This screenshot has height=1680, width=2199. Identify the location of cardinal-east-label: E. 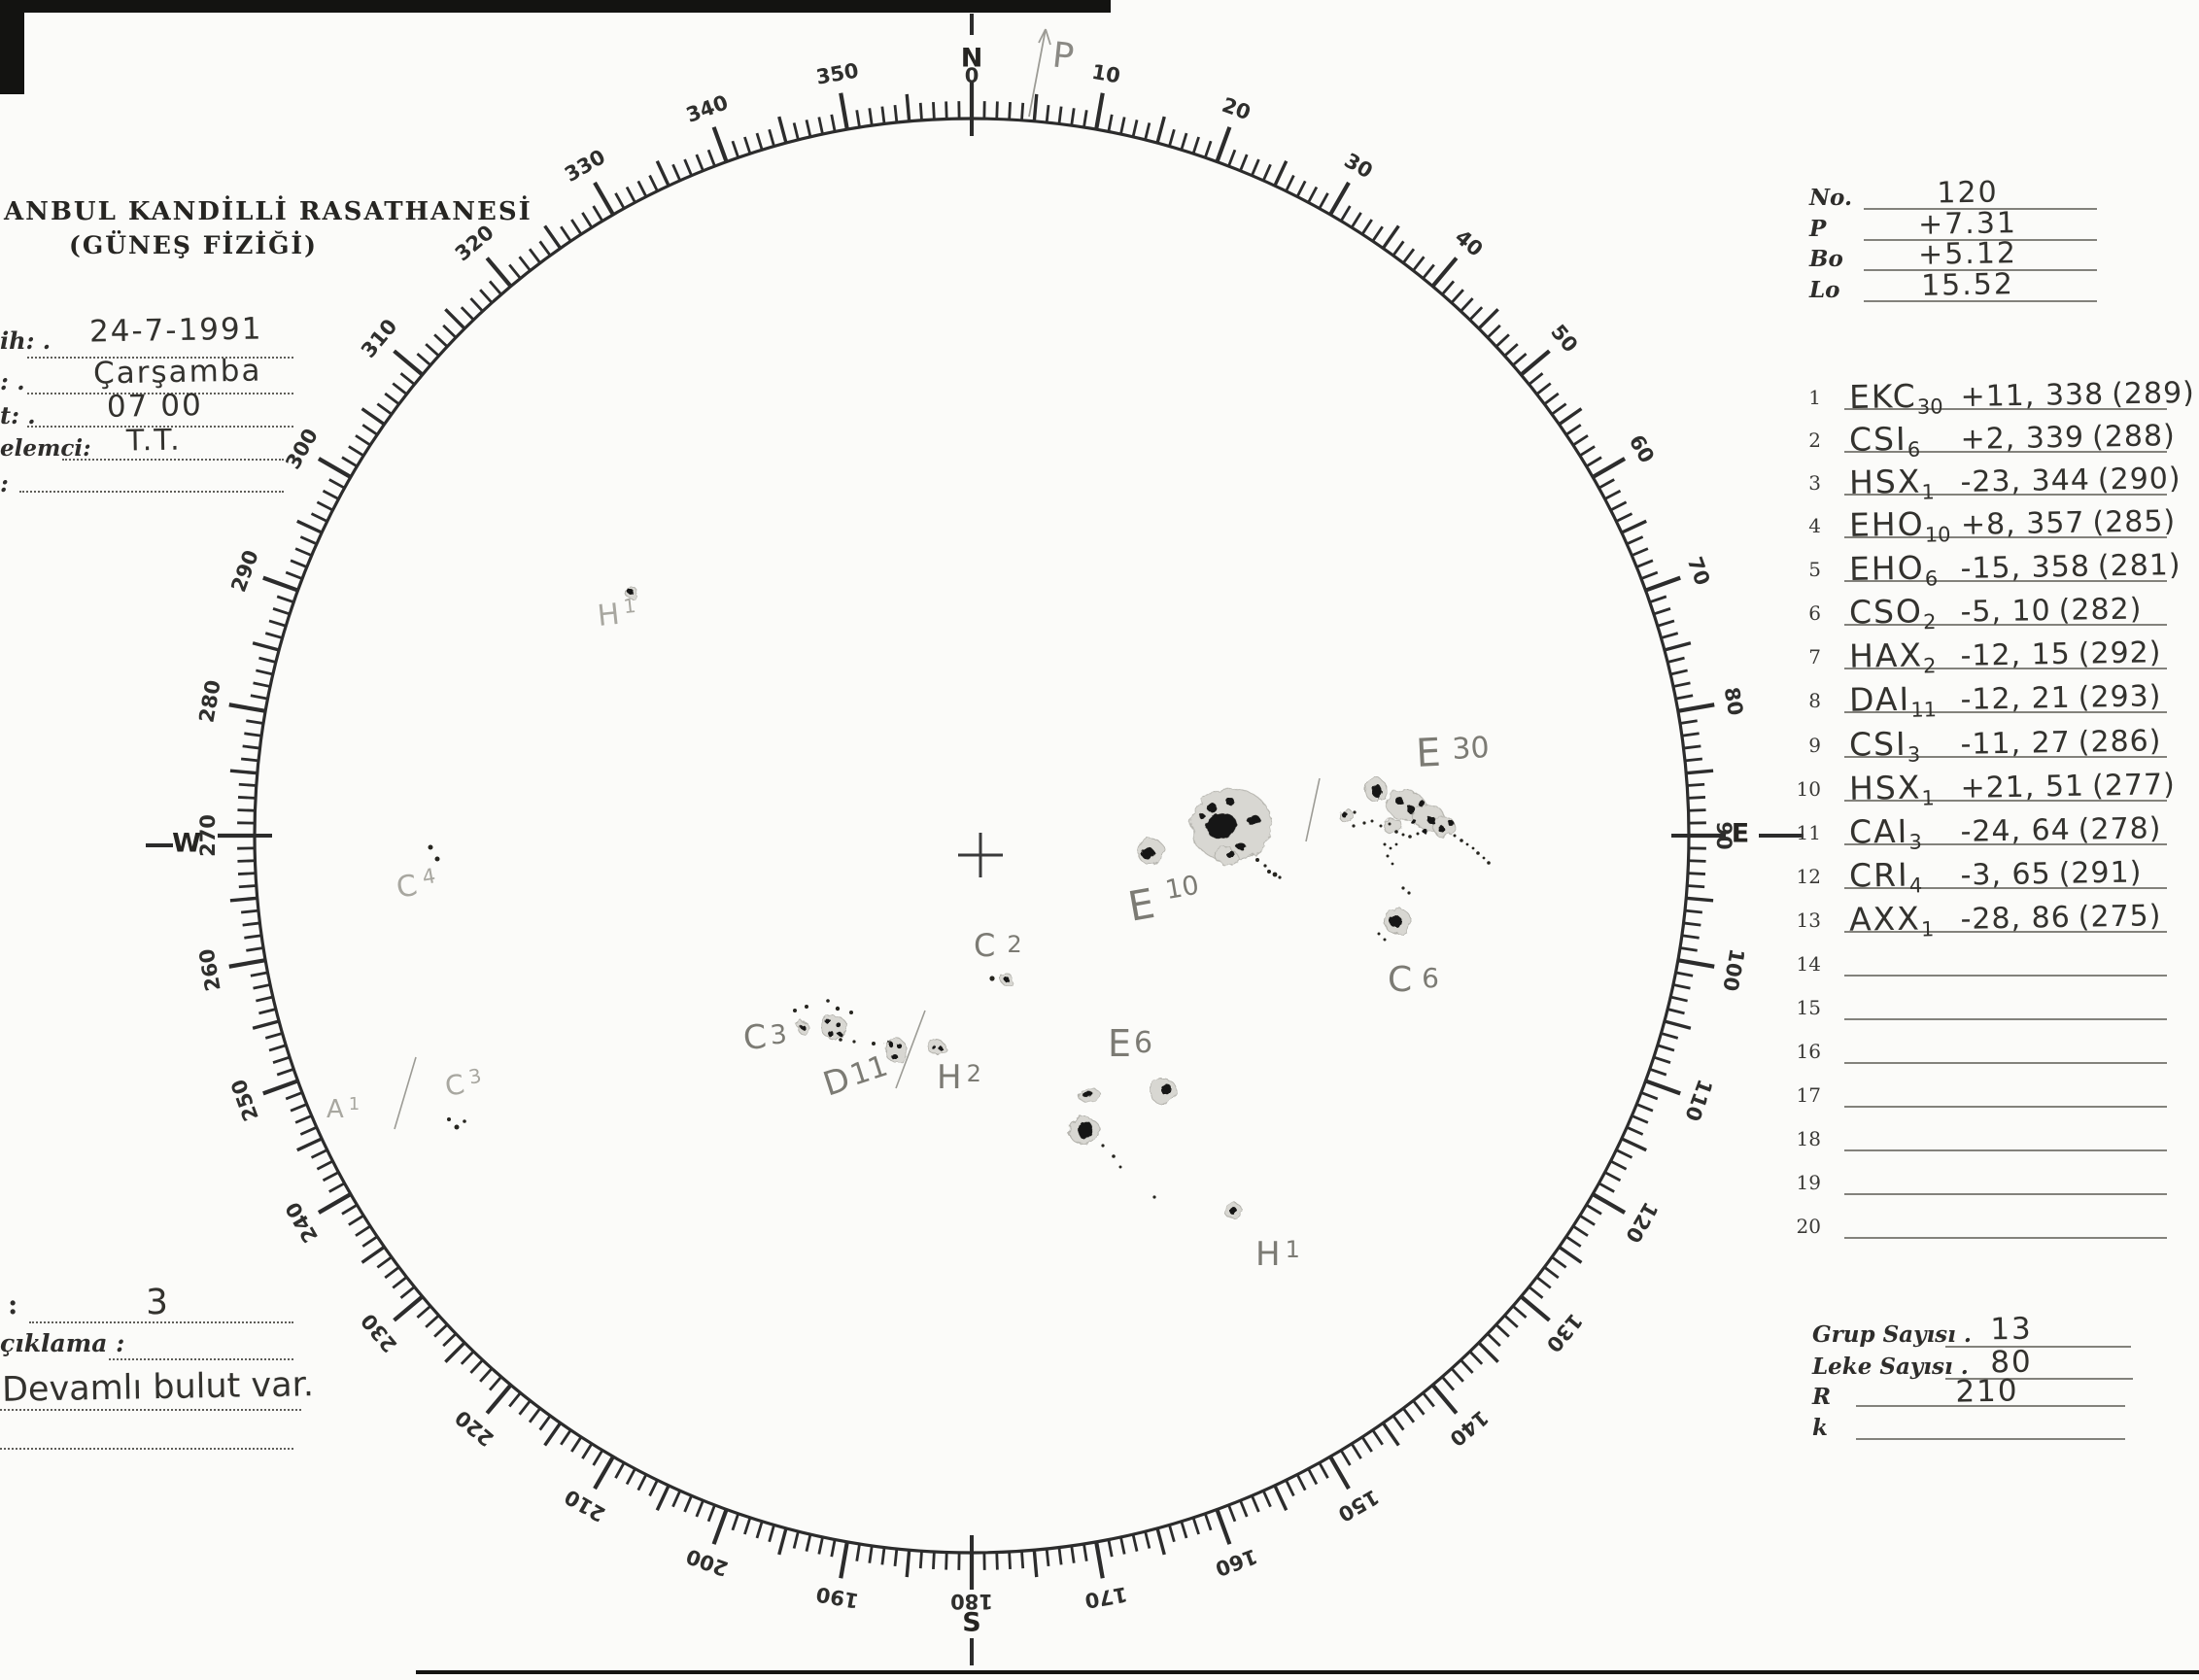
(1740, 834).